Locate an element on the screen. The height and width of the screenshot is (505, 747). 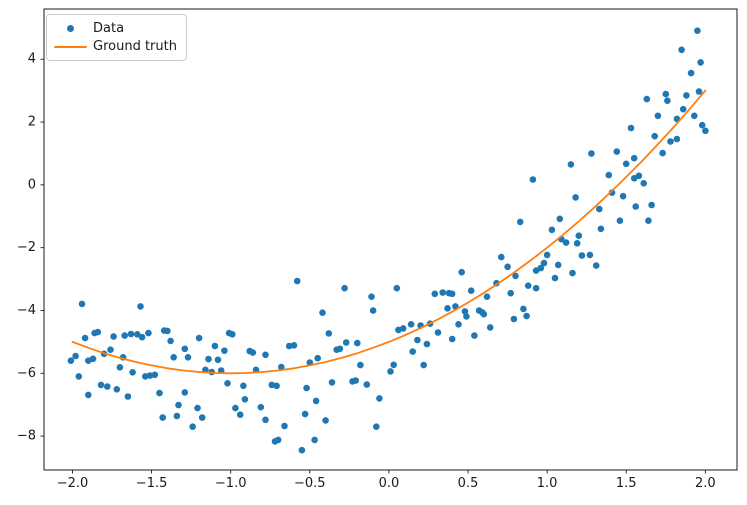
x-tick-label: 1.5 is located at coordinates (626, 483).